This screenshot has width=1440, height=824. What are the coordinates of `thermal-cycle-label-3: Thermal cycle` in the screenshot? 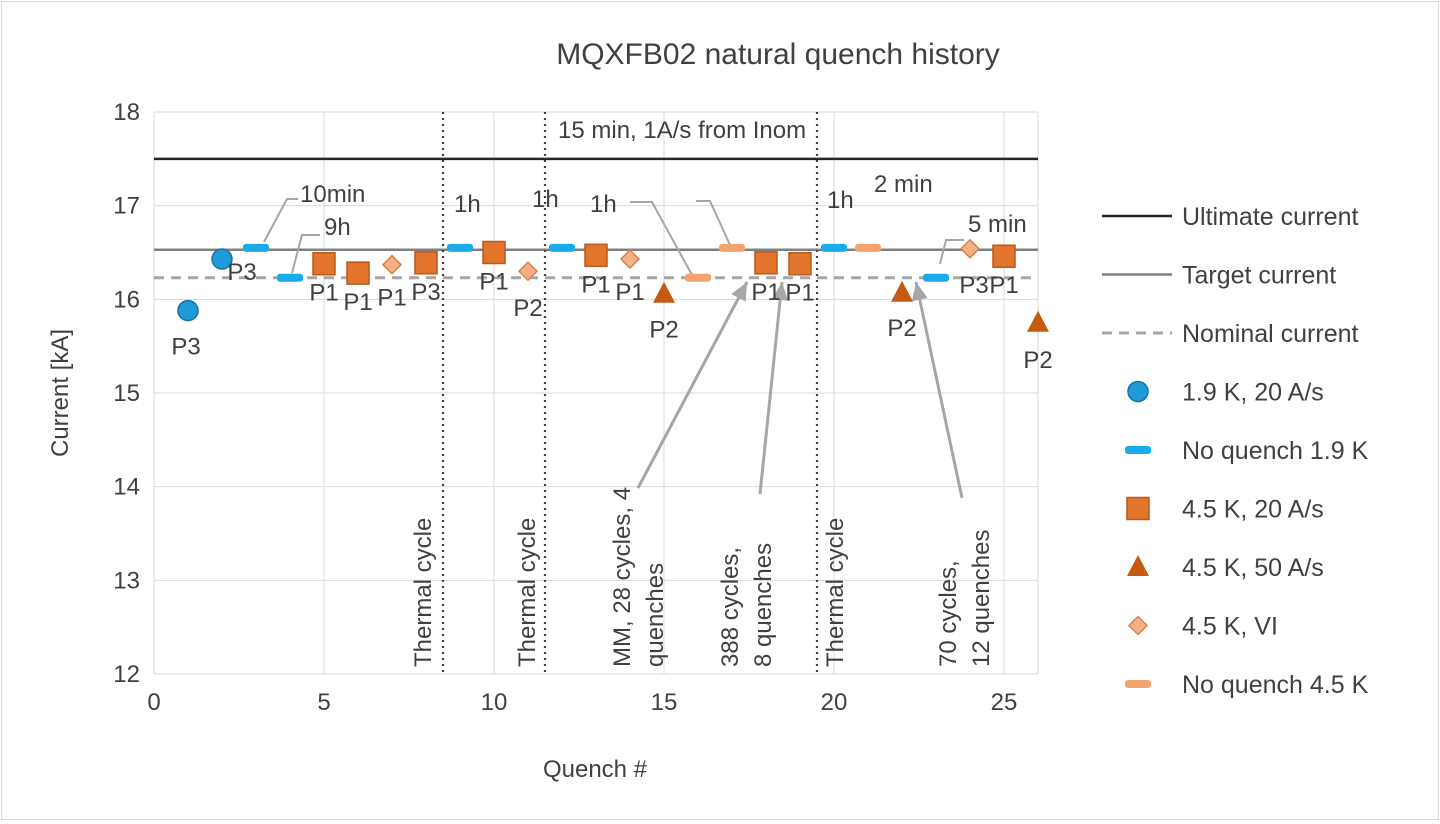 It's located at (835, 592).